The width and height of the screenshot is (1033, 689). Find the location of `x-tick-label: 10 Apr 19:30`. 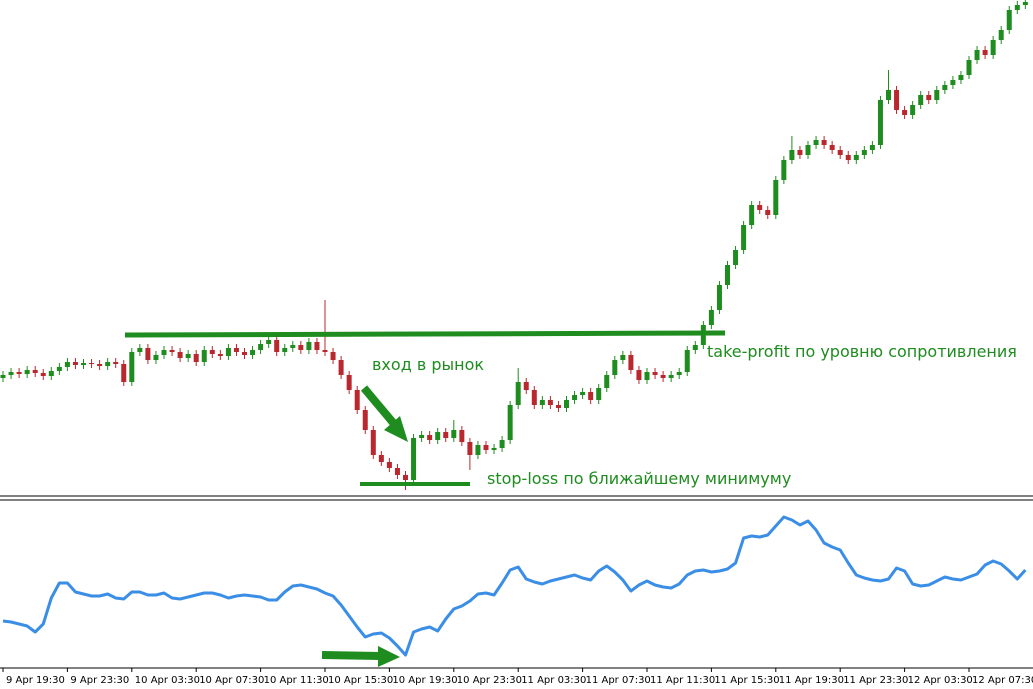

x-tick-label: 10 Apr 19:30 is located at coordinates (424, 680).